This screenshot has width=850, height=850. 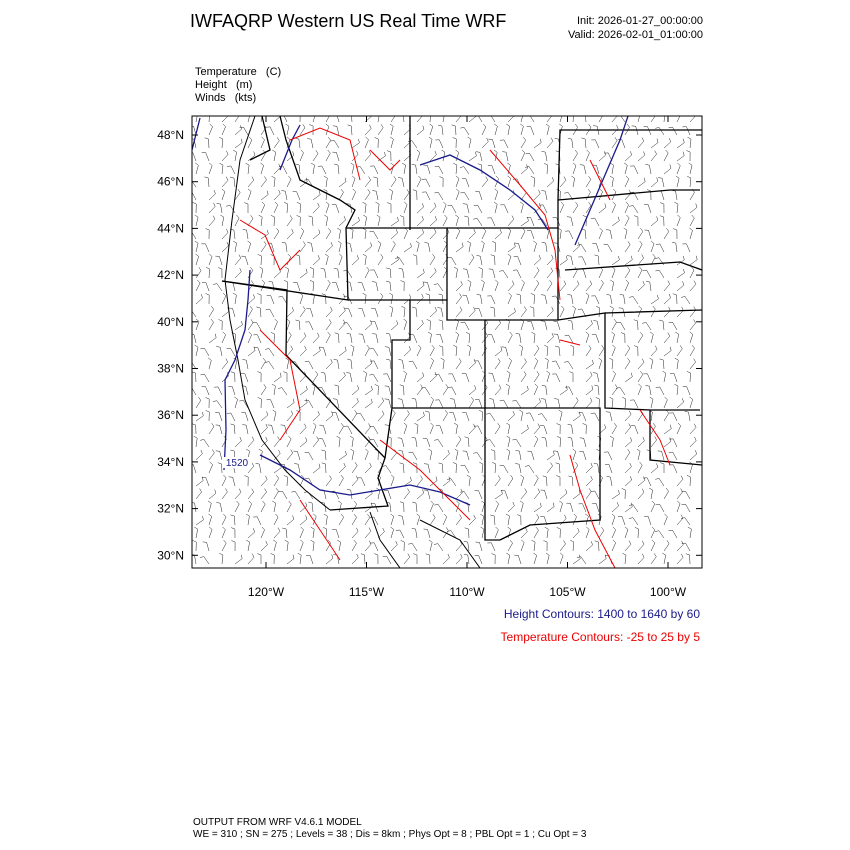 What do you see at coordinates (170, 182) in the screenshot?
I see `lat-label: 46°N` at bounding box center [170, 182].